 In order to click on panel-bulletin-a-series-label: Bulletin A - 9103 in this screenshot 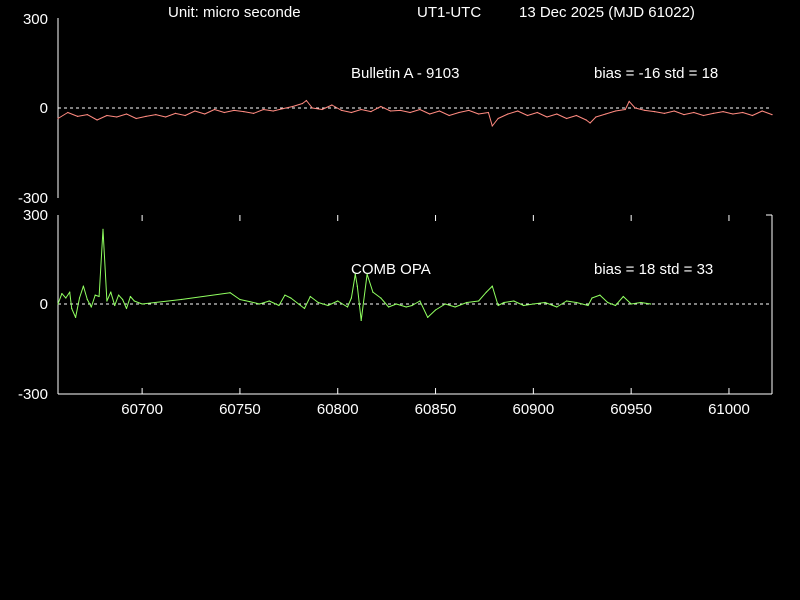, I will do `click(405, 73)`.